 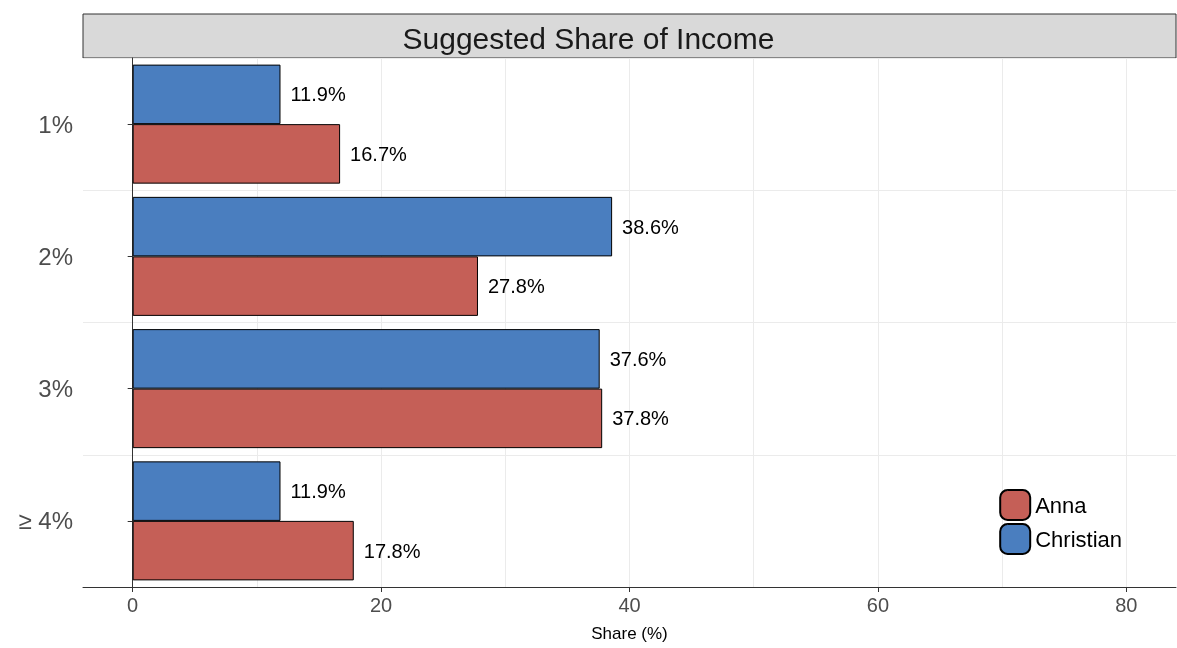 What do you see at coordinates (651, 226) in the screenshot?
I see `data-label: 38.6%` at bounding box center [651, 226].